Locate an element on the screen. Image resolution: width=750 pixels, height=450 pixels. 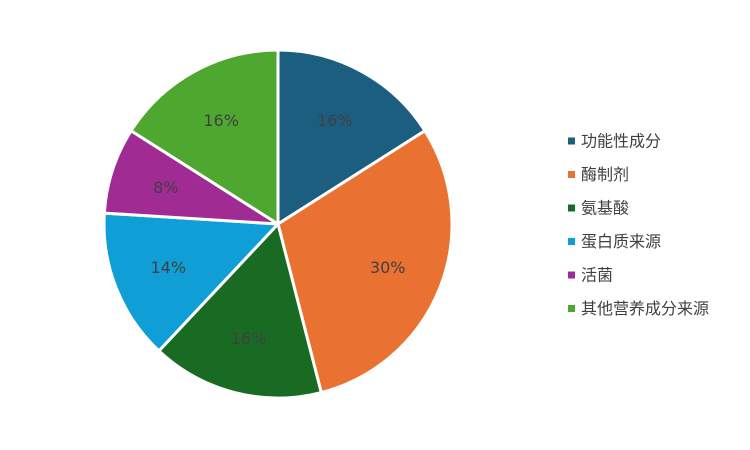
pie-data-label: 8% is located at coordinates (165, 187).